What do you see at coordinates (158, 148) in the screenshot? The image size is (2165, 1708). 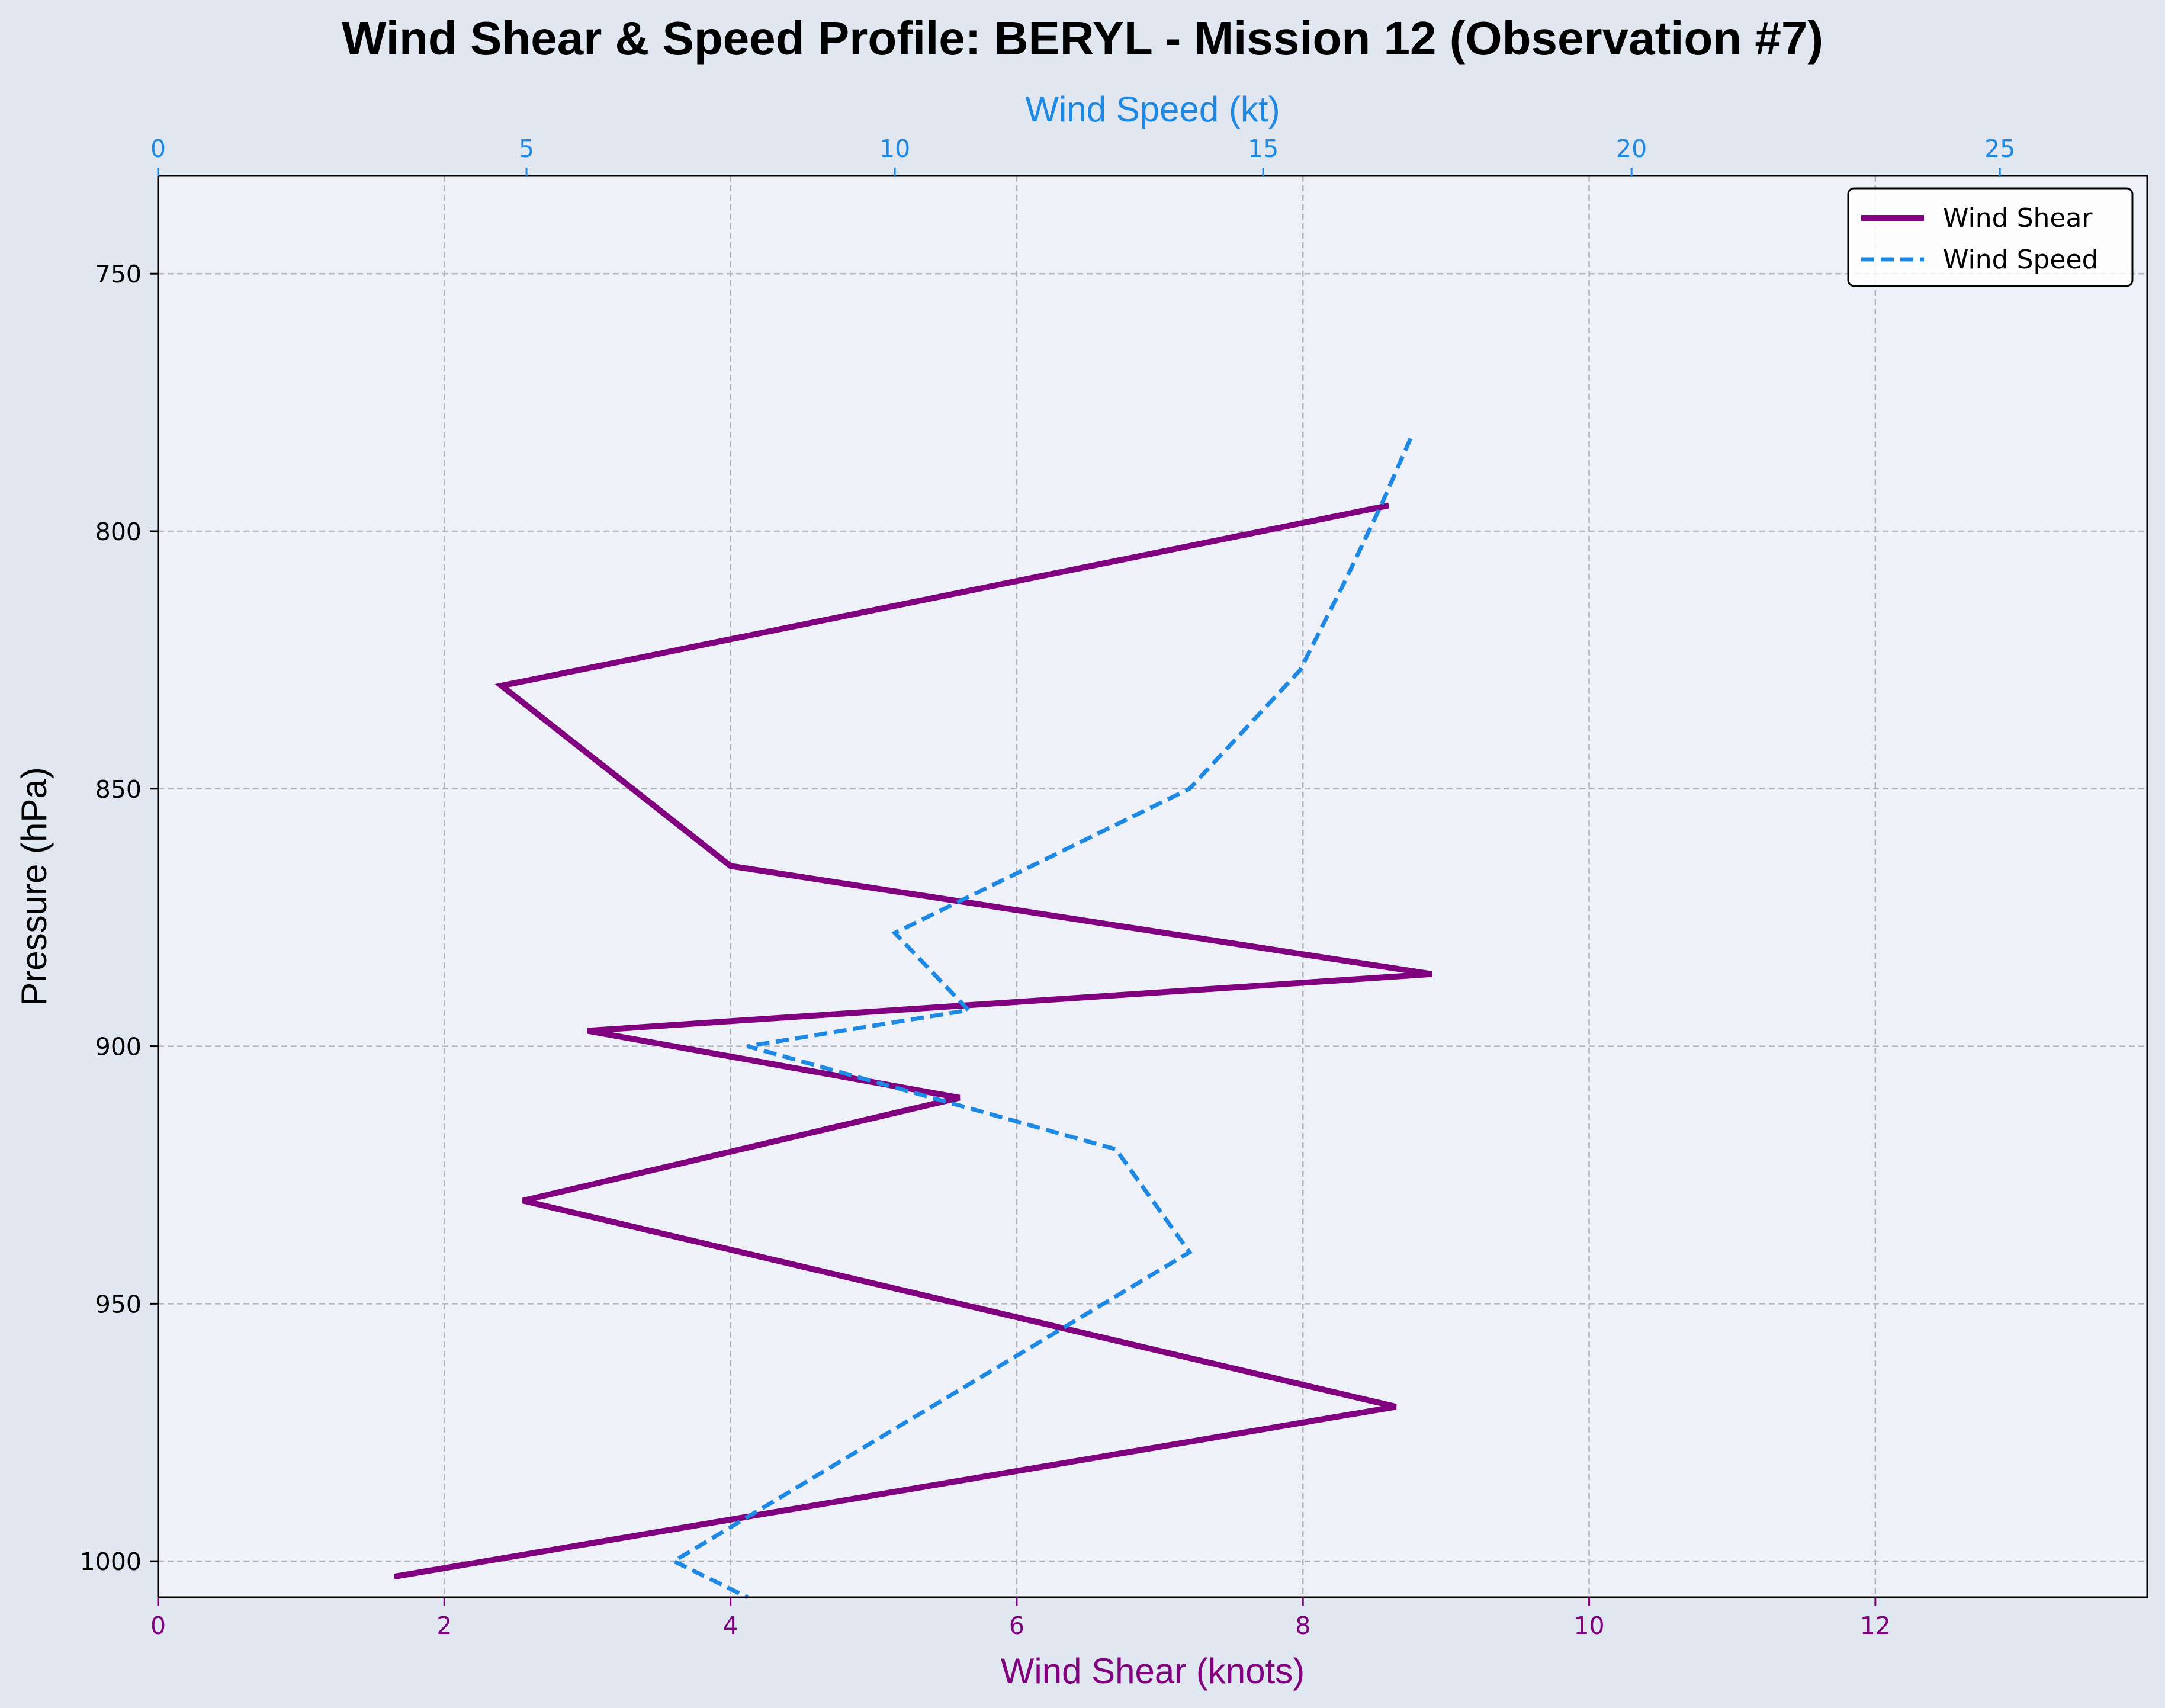 I see `top-x-tick-label: 0` at bounding box center [158, 148].